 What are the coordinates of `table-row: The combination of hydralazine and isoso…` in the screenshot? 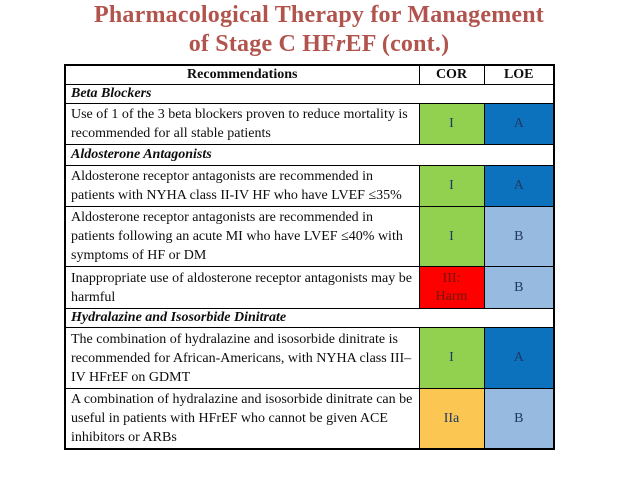 It's located at (309, 358).